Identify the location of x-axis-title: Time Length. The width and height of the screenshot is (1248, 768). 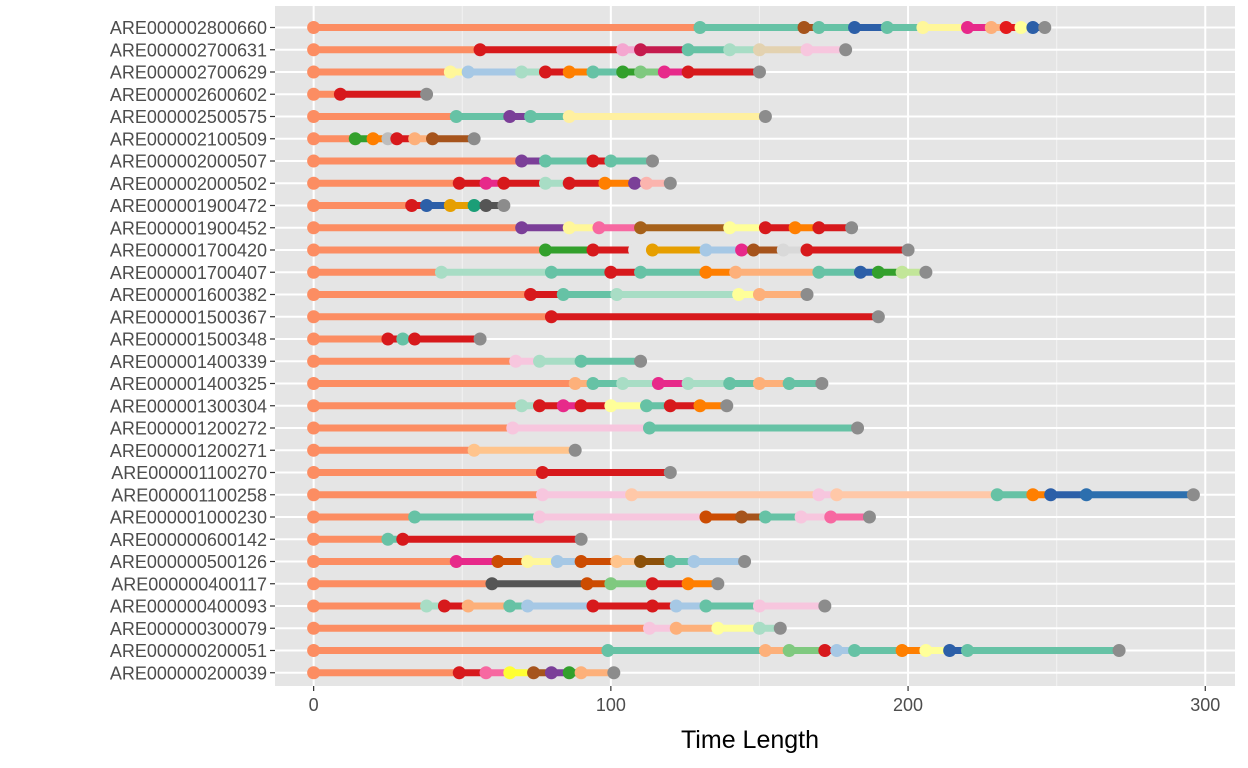
(750, 740).